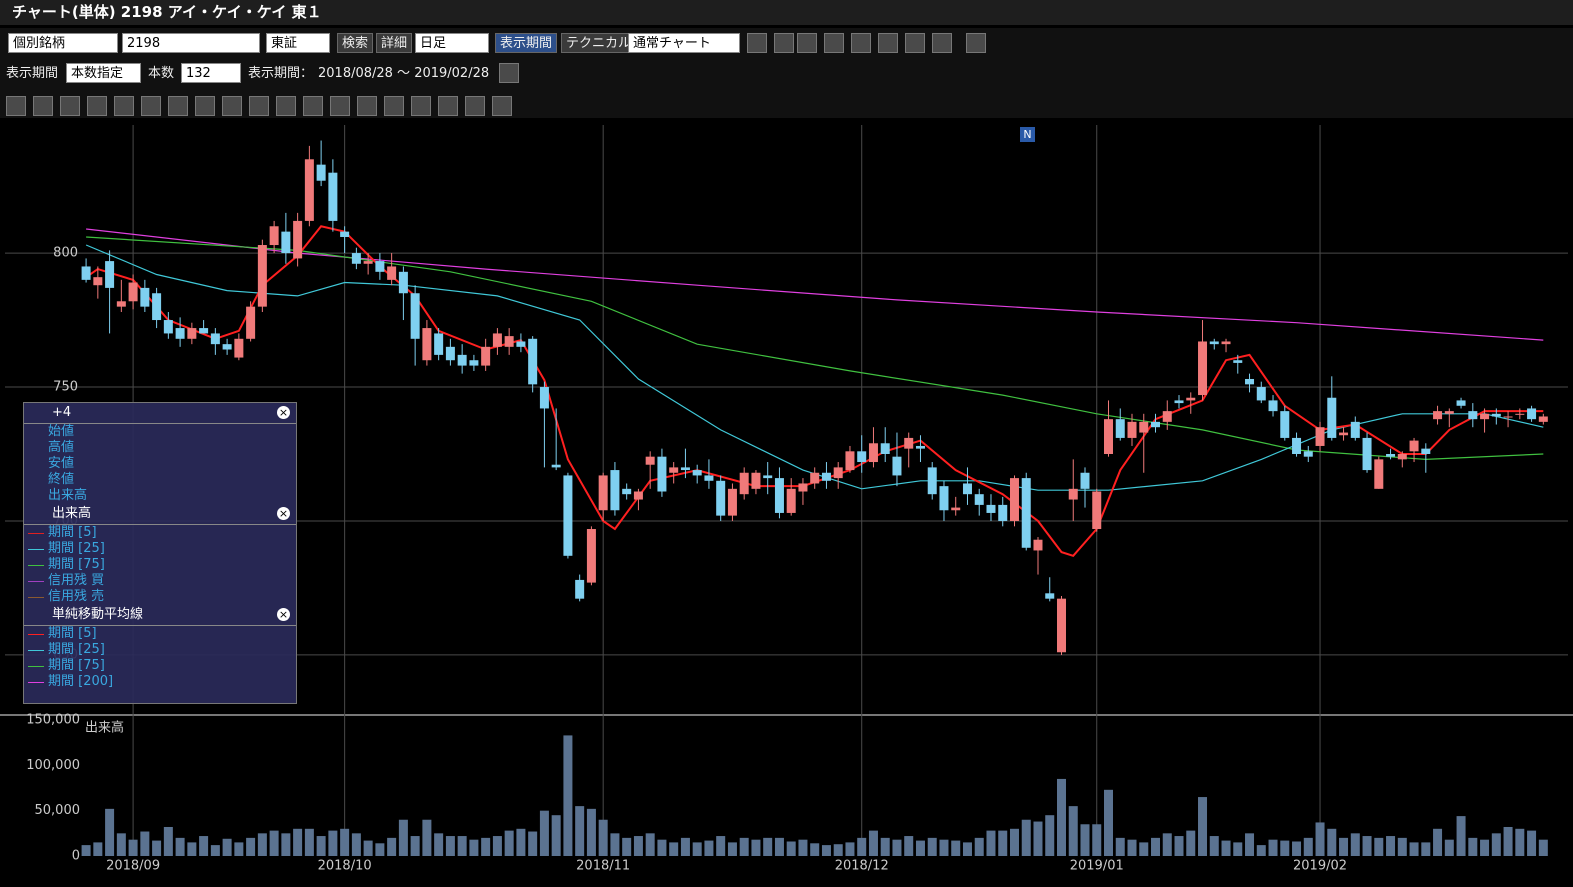 The width and height of the screenshot is (1573, 887). I want to click on news-marker: N, so click(1027, 134).